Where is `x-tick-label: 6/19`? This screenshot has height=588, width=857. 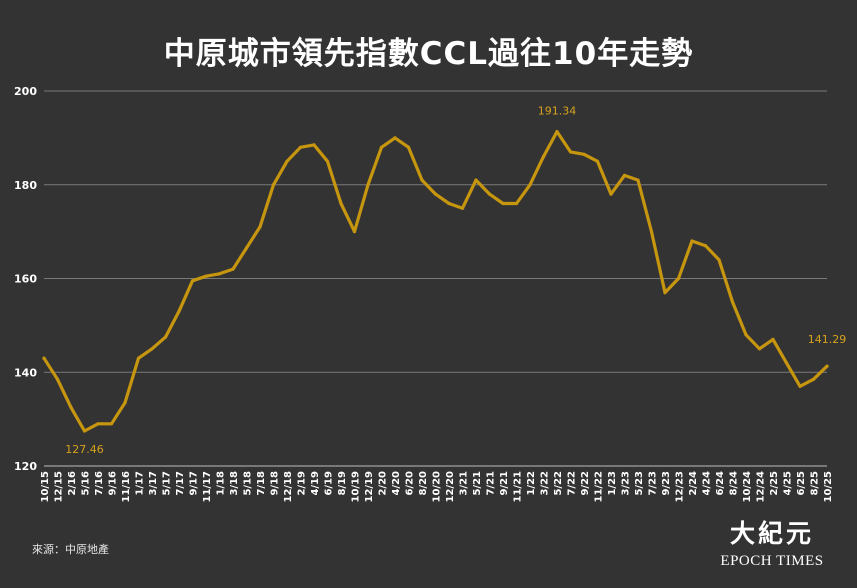
x-tick-label: 6/19 is located at coordinates (329, 483).